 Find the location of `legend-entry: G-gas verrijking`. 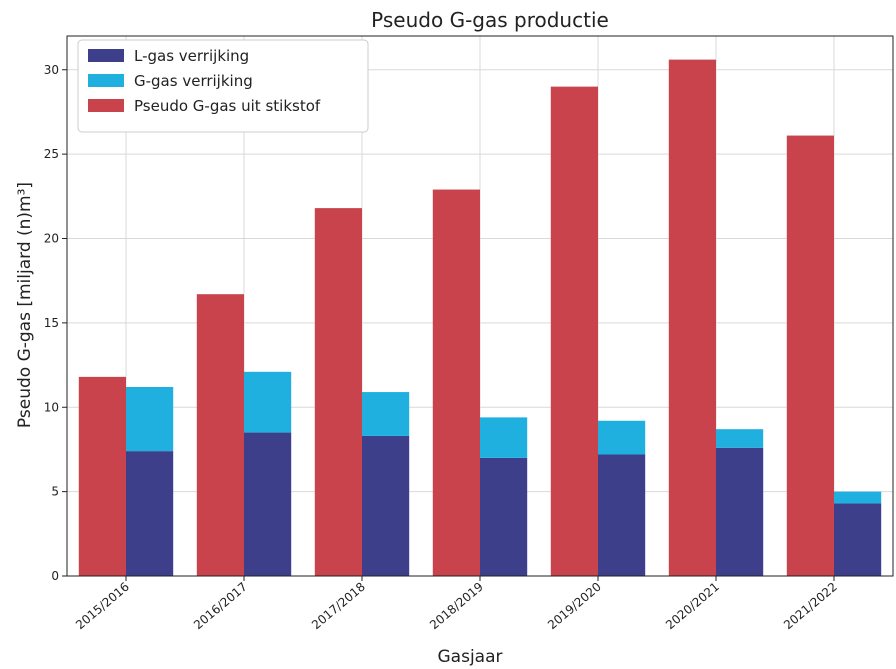

legend-entry: G-gas verrijking is located at coordinates (193, 81).